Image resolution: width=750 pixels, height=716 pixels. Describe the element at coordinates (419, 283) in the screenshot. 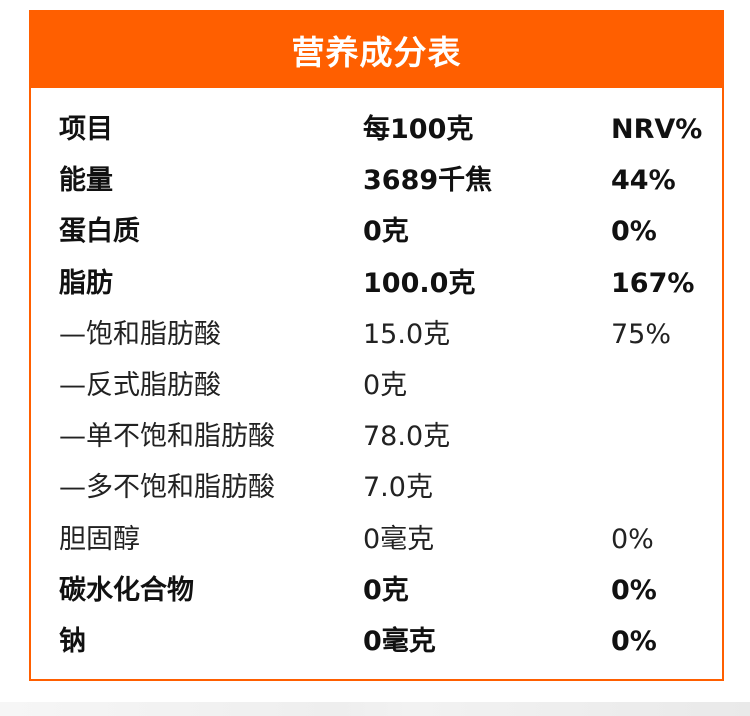

I see `row-value: 100.0克` at that location.